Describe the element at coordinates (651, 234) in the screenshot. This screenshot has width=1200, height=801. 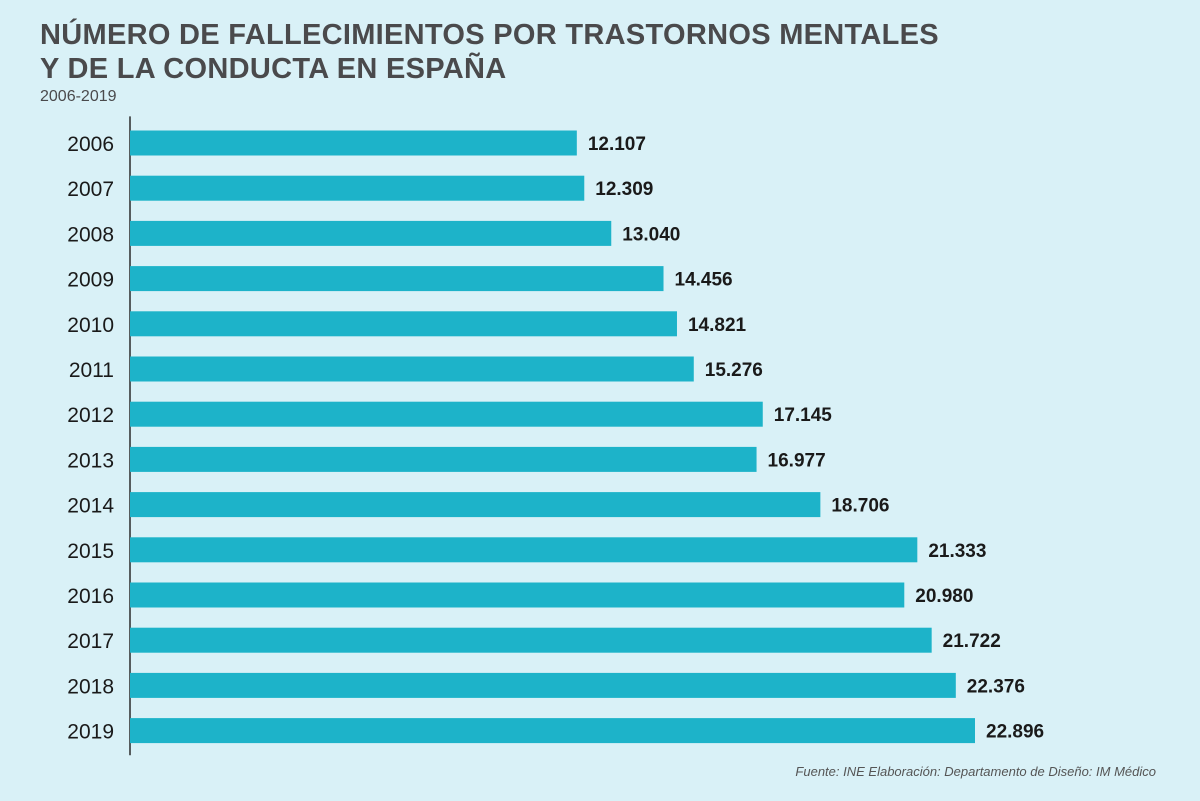
I see `data-label: 13.040` at that location.